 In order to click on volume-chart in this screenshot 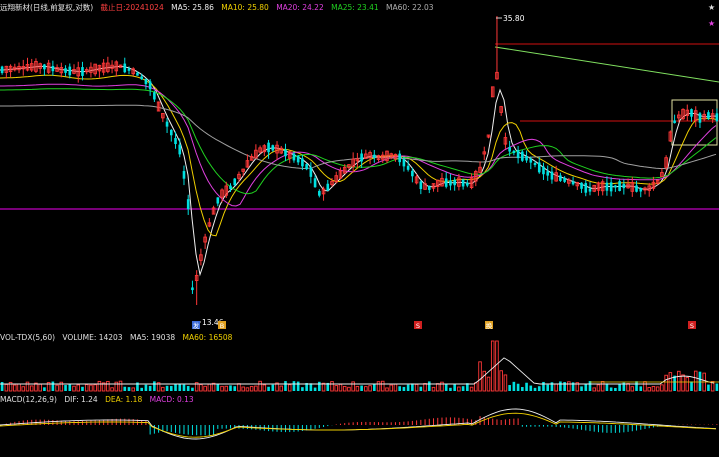, I will do `click(359, 361)`.